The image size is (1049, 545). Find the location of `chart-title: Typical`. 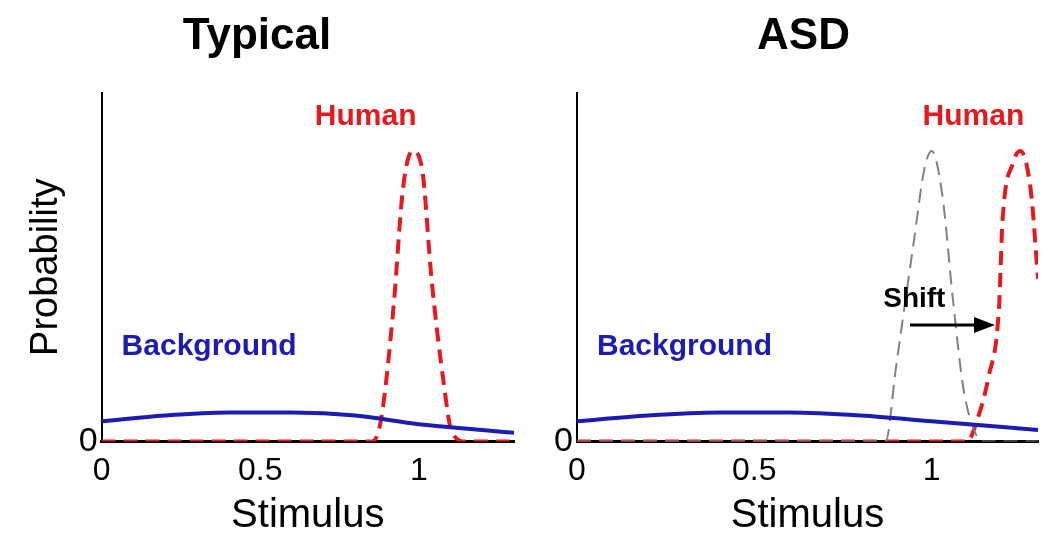

chart-title: Typical is located at coordinates (257, 33).